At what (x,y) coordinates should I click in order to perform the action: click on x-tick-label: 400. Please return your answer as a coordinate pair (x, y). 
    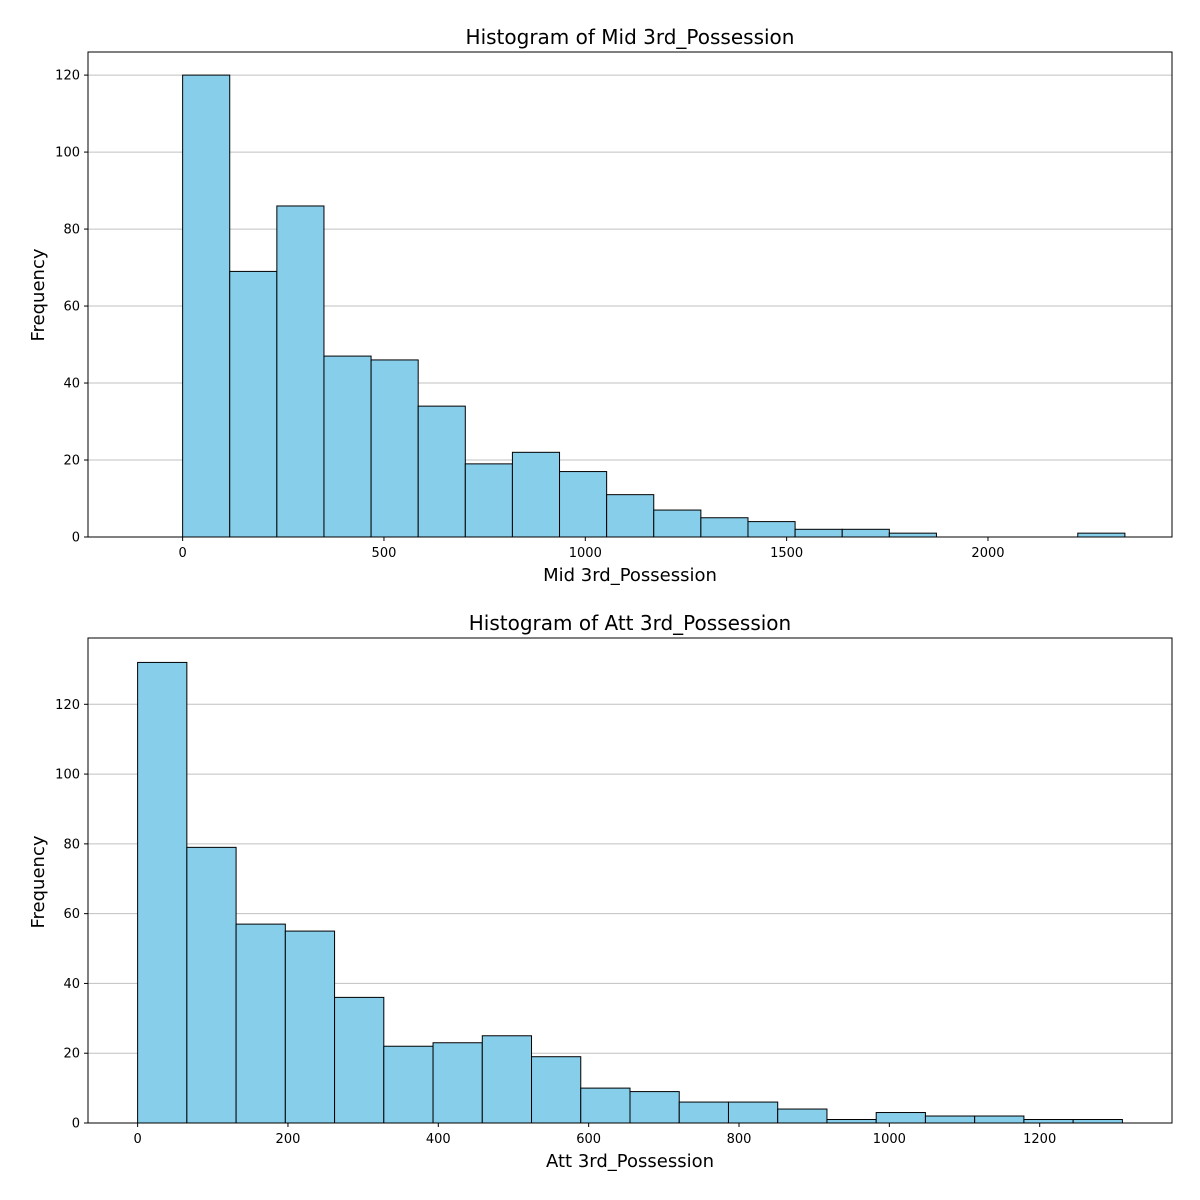
    Looking at the image, I should click on (438, 1139).